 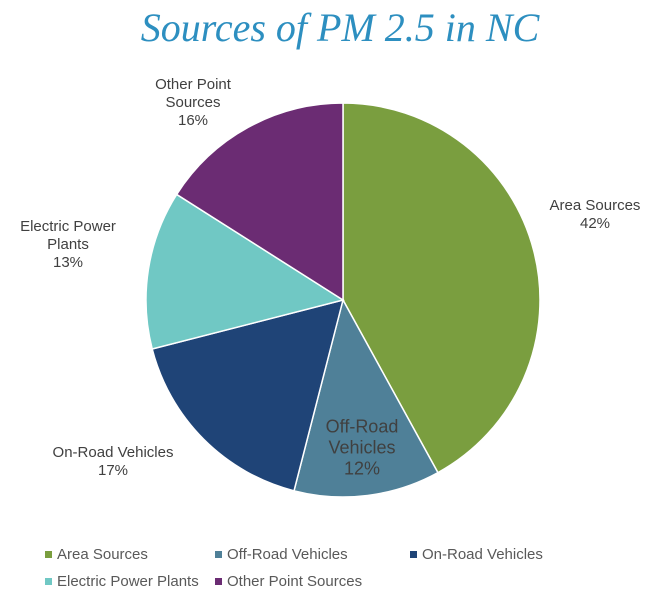 I want to click on data-label: Area Sources 42%, so click(x=590, y=215).